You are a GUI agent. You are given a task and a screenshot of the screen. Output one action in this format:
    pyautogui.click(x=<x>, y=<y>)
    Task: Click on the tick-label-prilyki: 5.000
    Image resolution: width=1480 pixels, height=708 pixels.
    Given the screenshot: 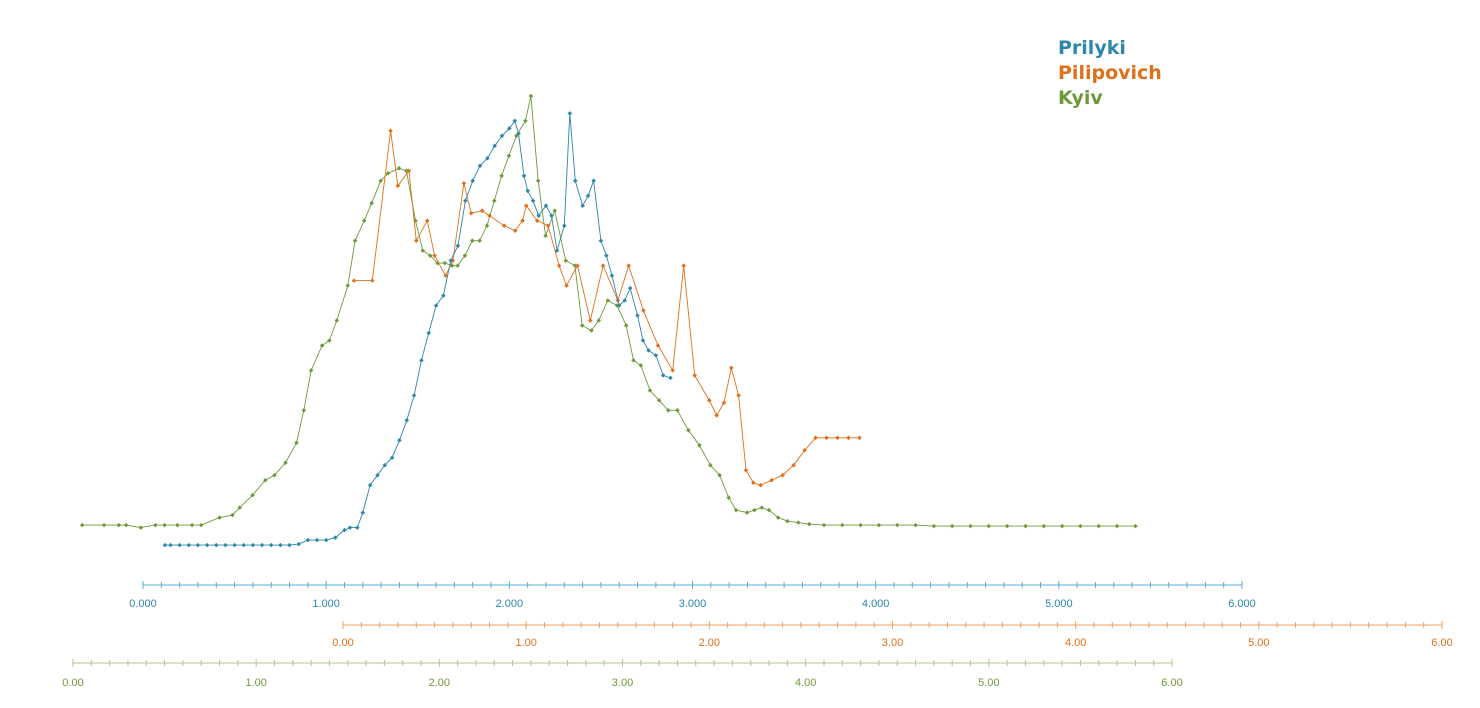 What is the action you would take?
    pyautogui.click(x=1059, y=604)
    